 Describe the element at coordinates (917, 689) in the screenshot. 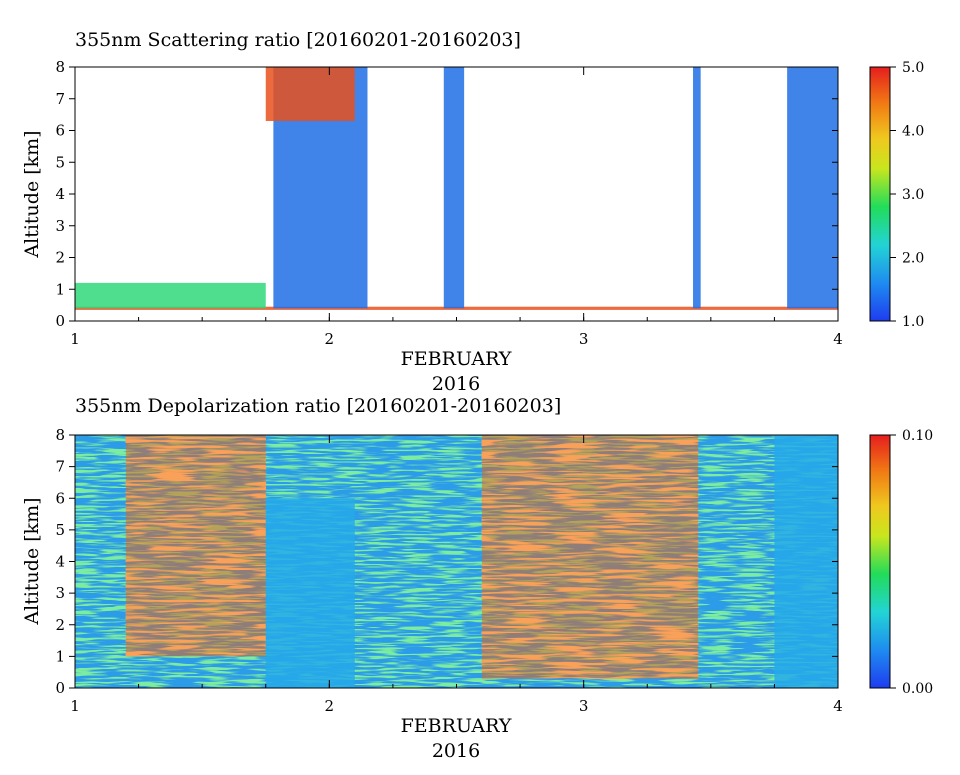

I see `colorbar-tick-label: 0.00` at that location.